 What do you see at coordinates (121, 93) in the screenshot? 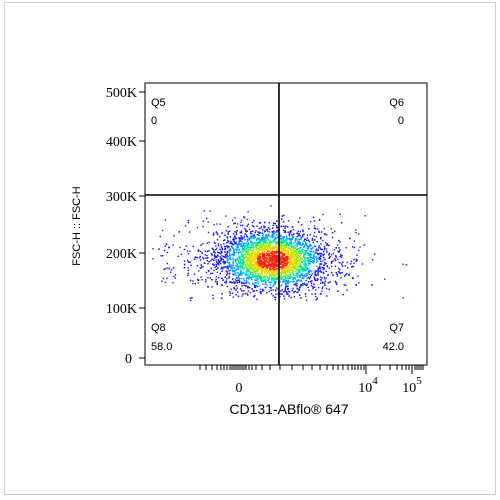
I see `y-tick-label-500k: 500K` at bounding box center [121, 93].